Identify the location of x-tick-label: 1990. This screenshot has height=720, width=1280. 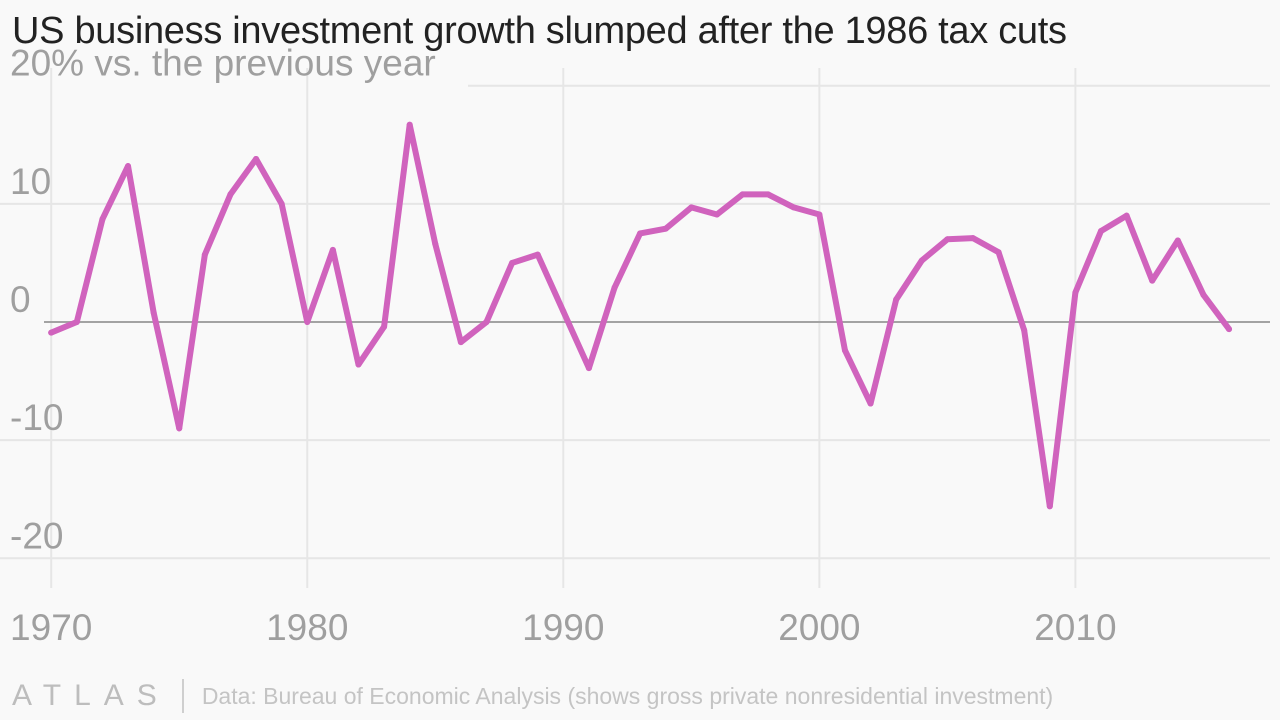
(563, 627).